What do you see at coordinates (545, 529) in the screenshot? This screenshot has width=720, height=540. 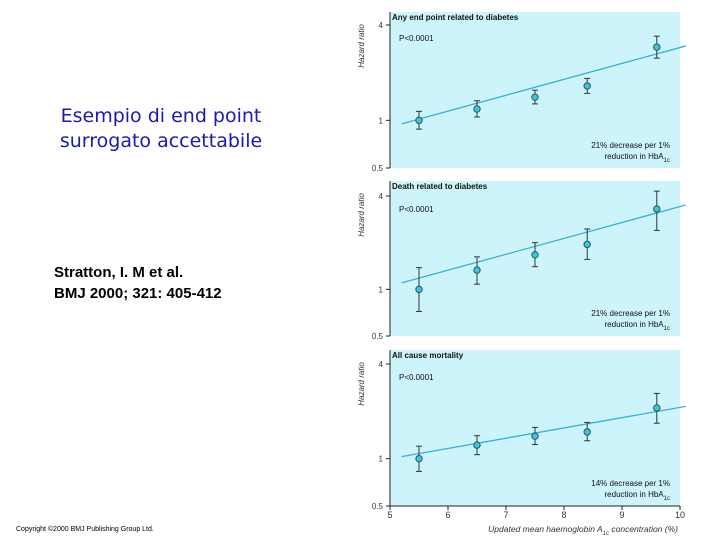 I see `x-axis-label-text: Updated mean haemoglobin A` at bounding box center [545, 529].